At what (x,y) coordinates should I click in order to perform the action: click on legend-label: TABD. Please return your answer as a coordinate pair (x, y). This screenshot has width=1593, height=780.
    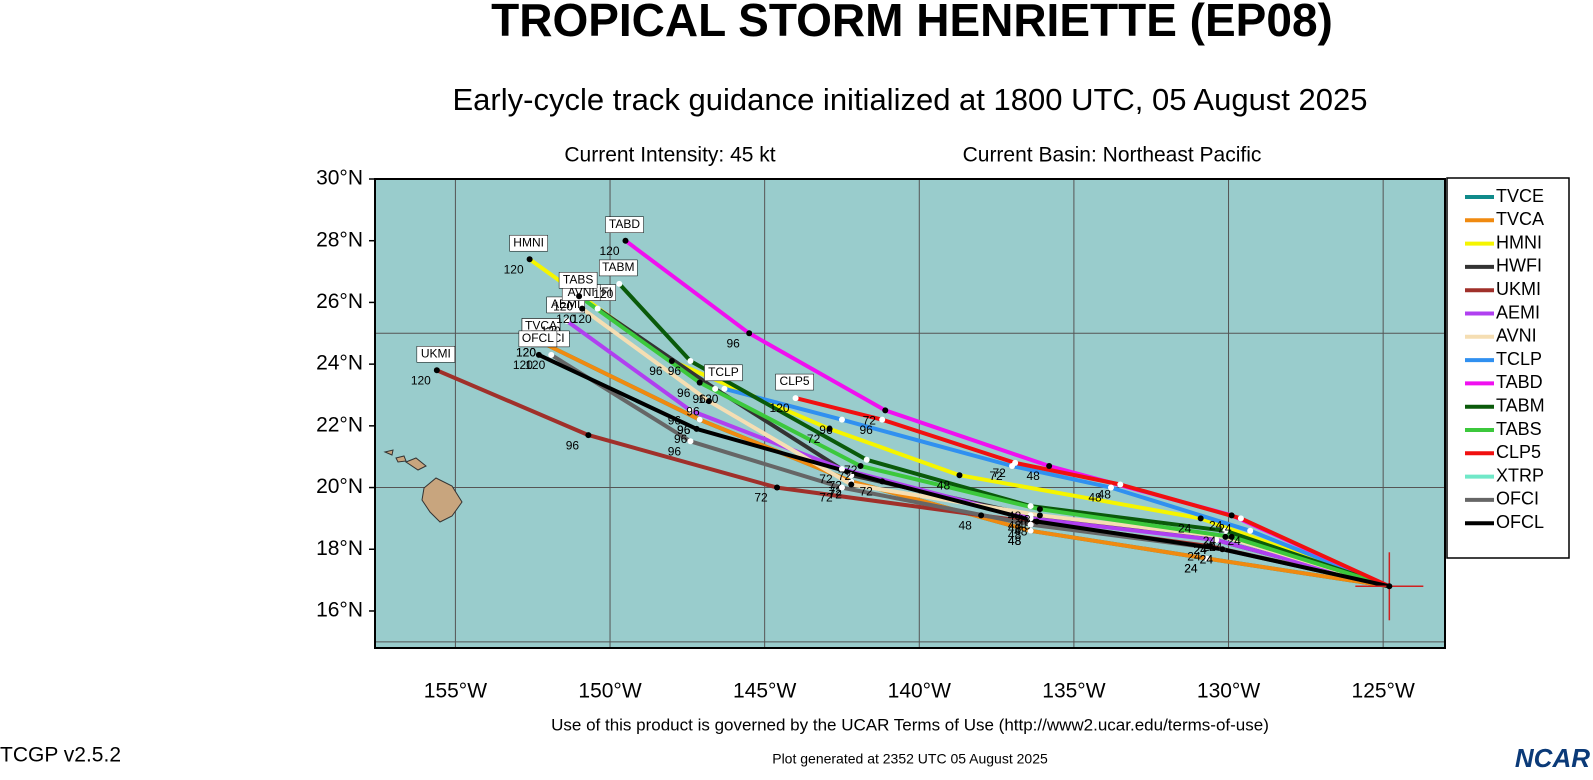
    Looking at the image, I should click on (1519, 382).